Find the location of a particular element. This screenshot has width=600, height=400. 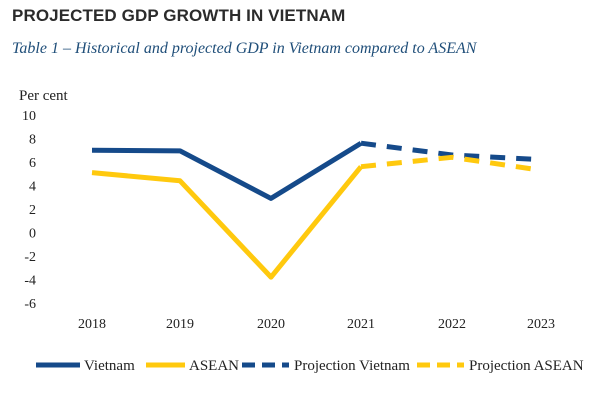

vietnam-line is located at coordinates (227, 171).